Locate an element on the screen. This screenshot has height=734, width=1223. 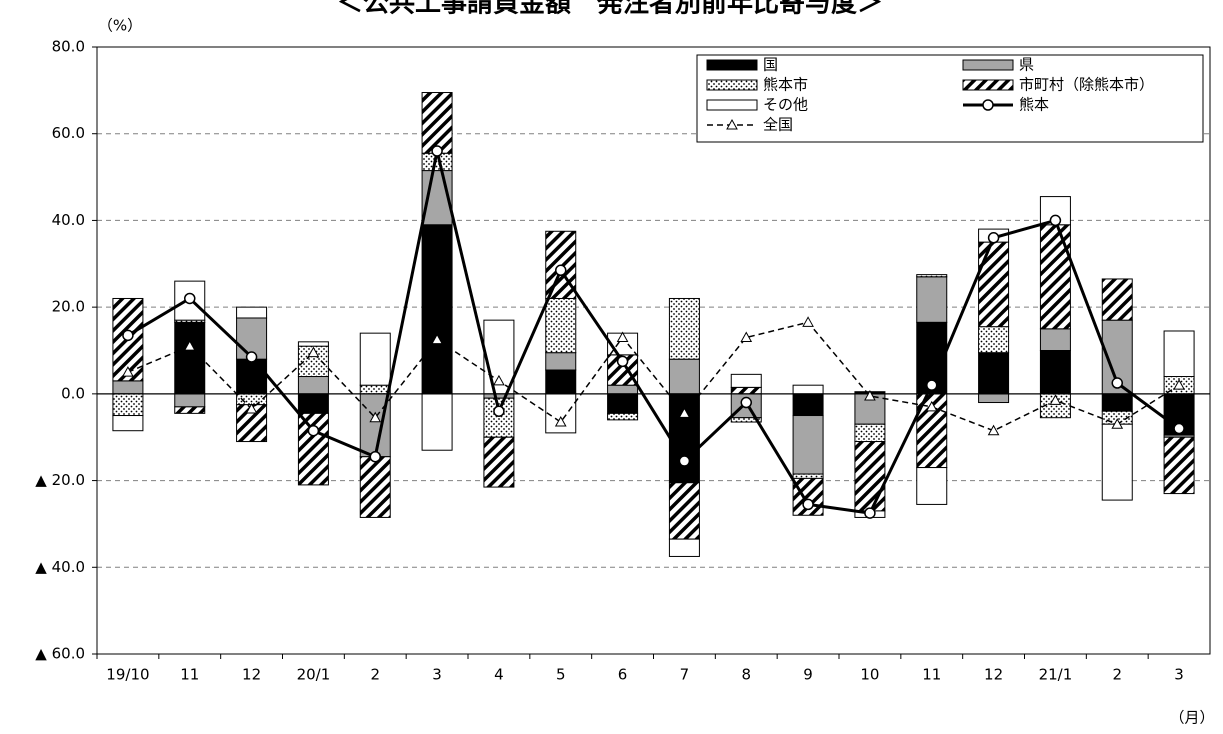
legend-label: 県 is located at coordinates (1026, 65).